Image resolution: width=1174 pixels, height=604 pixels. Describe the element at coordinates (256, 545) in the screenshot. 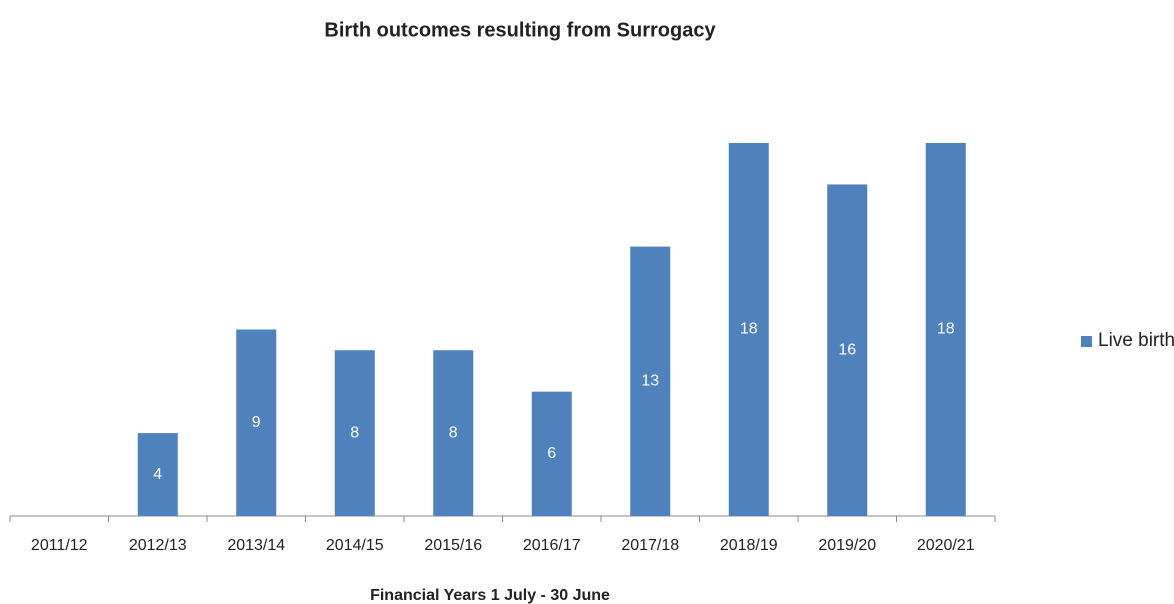

I see `x-tick-label: 2013/14` at that location.